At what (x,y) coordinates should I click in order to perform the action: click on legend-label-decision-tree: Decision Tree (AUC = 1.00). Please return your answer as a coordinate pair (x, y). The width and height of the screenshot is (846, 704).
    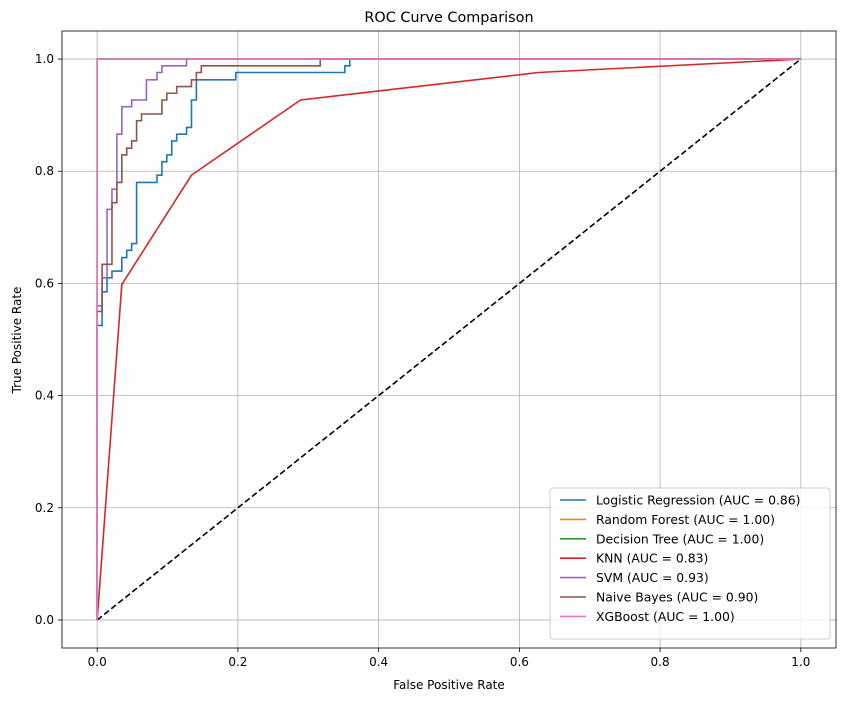
    Looking at the image, I should click on (680, 538).